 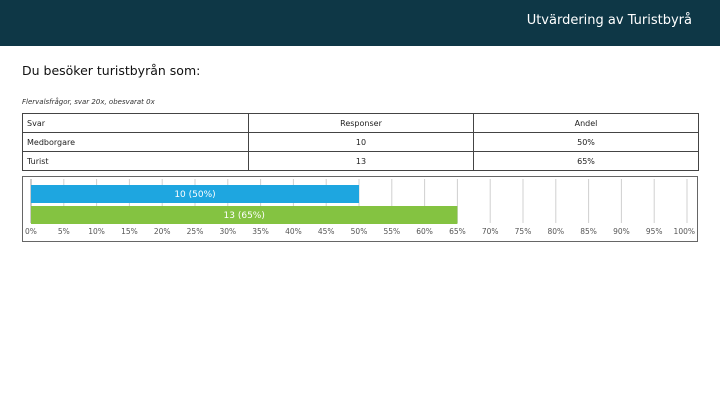 I want to click on table-cell-svar: Turist, so click(x=135, y=161).